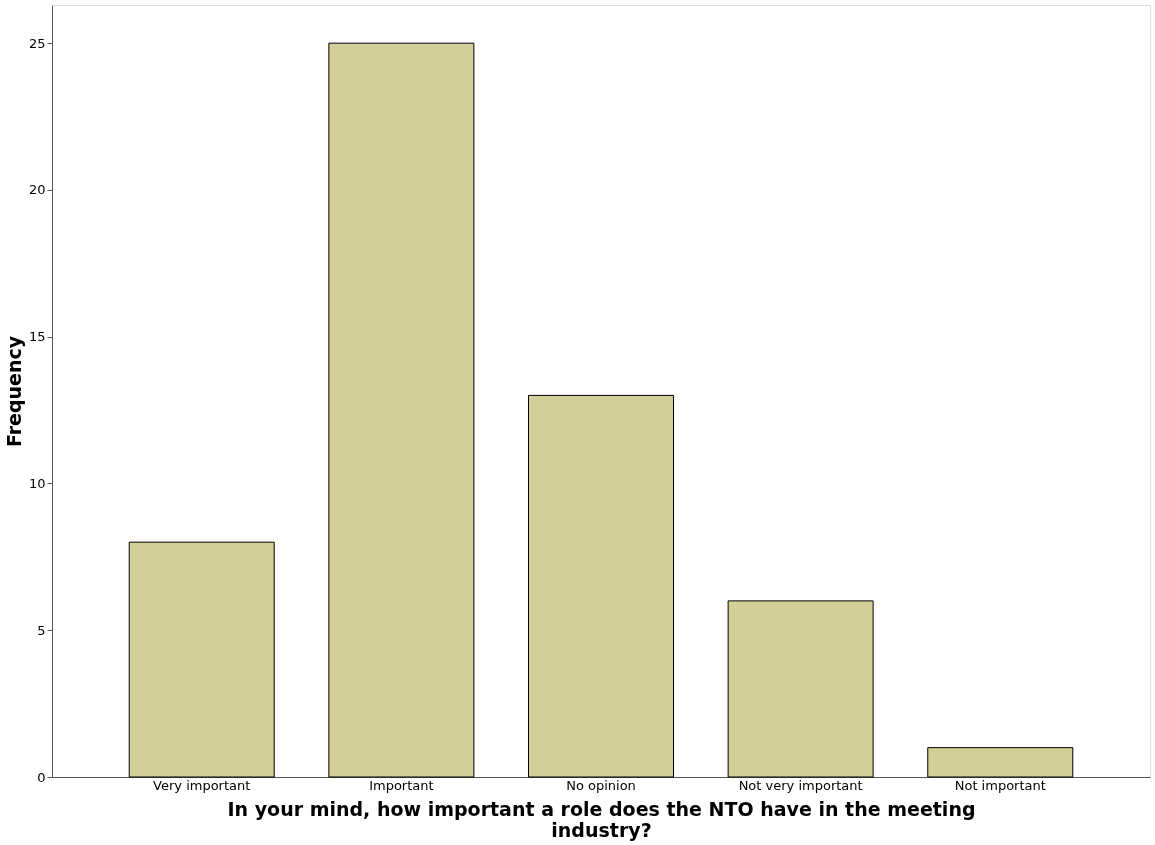 The width and height of the screenshot is (1155, 845). Describe the element at coordinates (401, 785) in the screenshot. I see `x-tick-label: Important` at that location.